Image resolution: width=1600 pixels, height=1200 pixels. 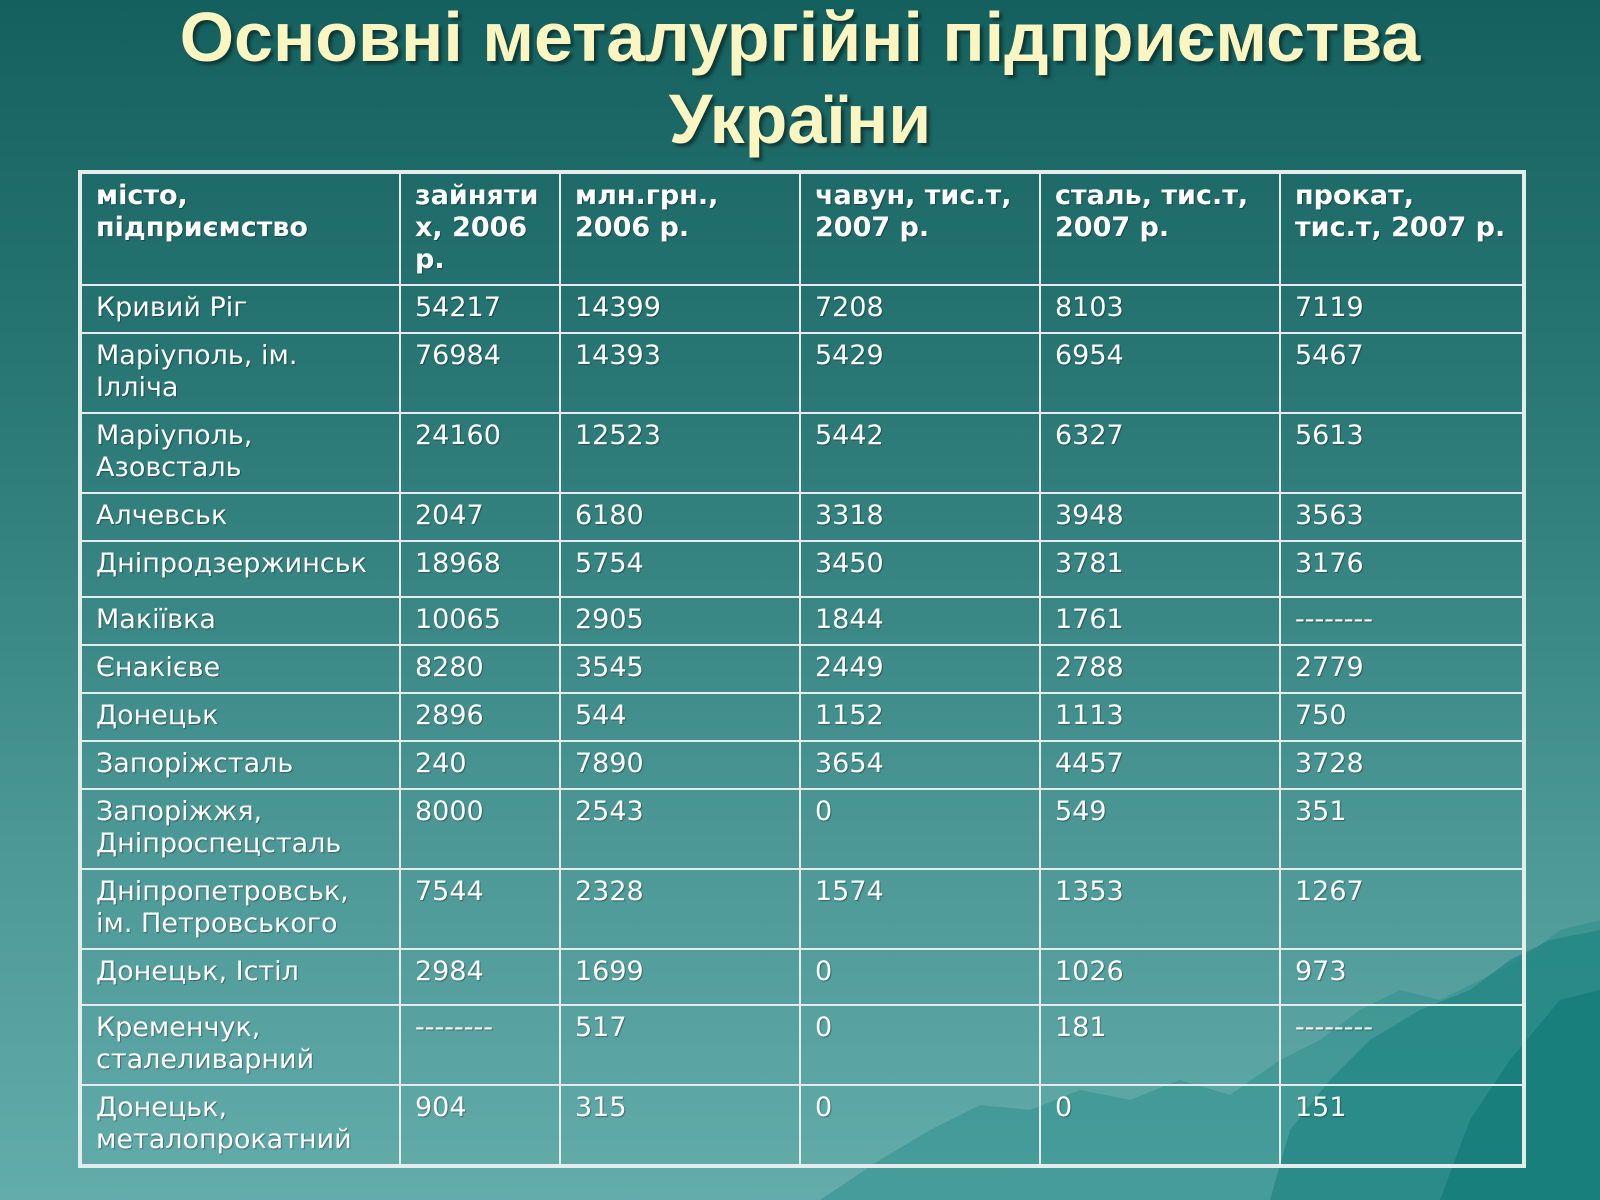 What do you see at coordinates (800, 119) in the screenshot?
I see `page-title-line2: України` at bounding box center [800, 119].